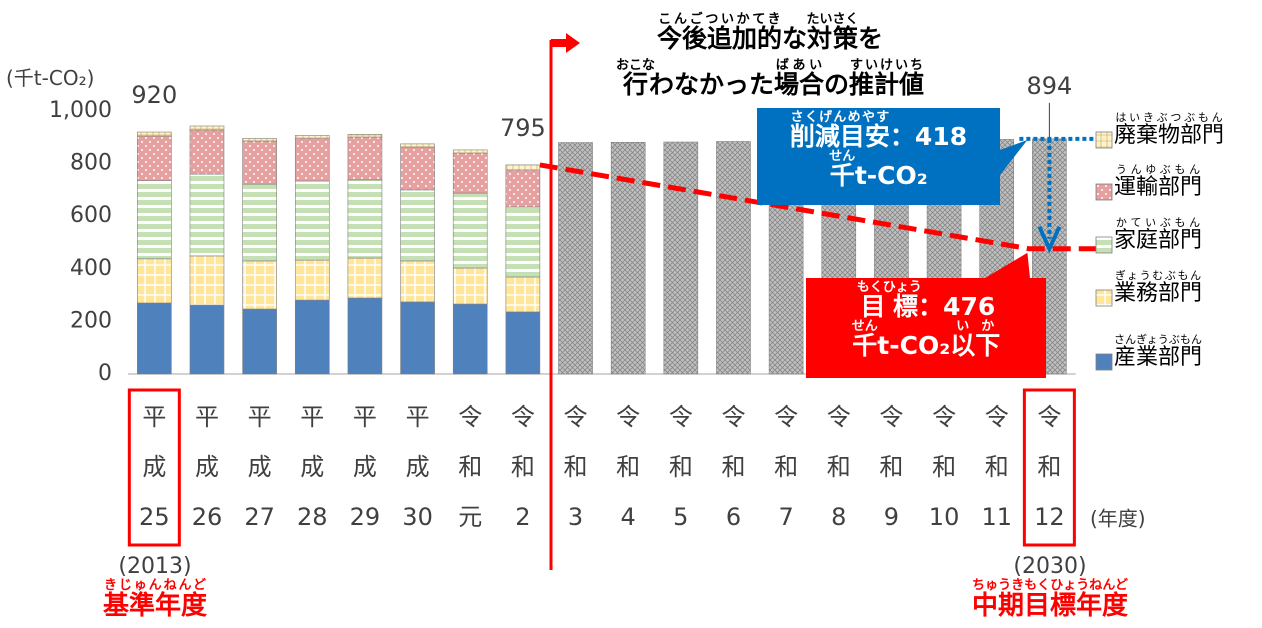 The width and height of the screenshot is (1262, 628). What do you see at coordinates (889, 287) in the screenshot?
I see `ruby-reading: もくひょう` at bounding box center [889, 287].